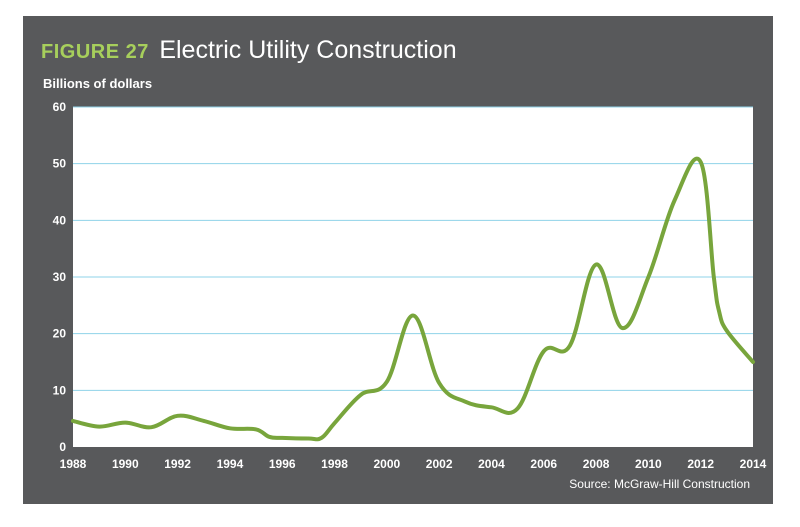  I want to click on y-tick-label: 10, so click(60, 390).